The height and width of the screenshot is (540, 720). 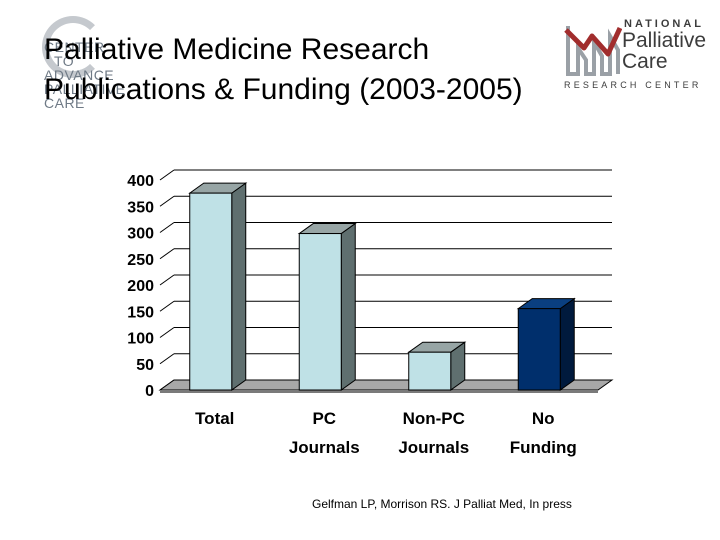 I want to click on capc-logo-line: PALLIATIVE, so click(x=85, y=89).